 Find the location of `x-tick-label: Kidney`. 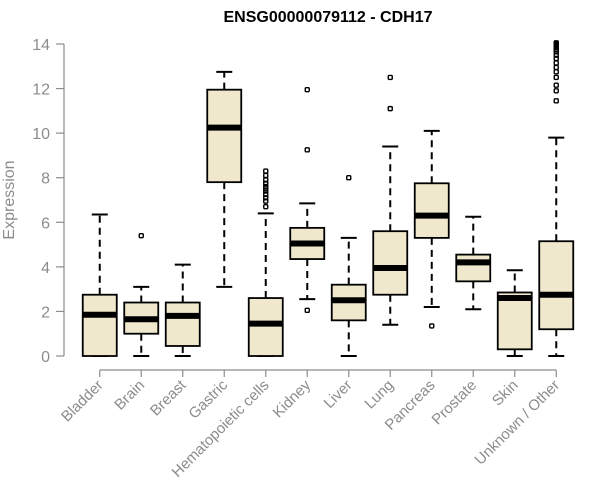

x-tick-label: Kidney is located at coordinates (292, 398).